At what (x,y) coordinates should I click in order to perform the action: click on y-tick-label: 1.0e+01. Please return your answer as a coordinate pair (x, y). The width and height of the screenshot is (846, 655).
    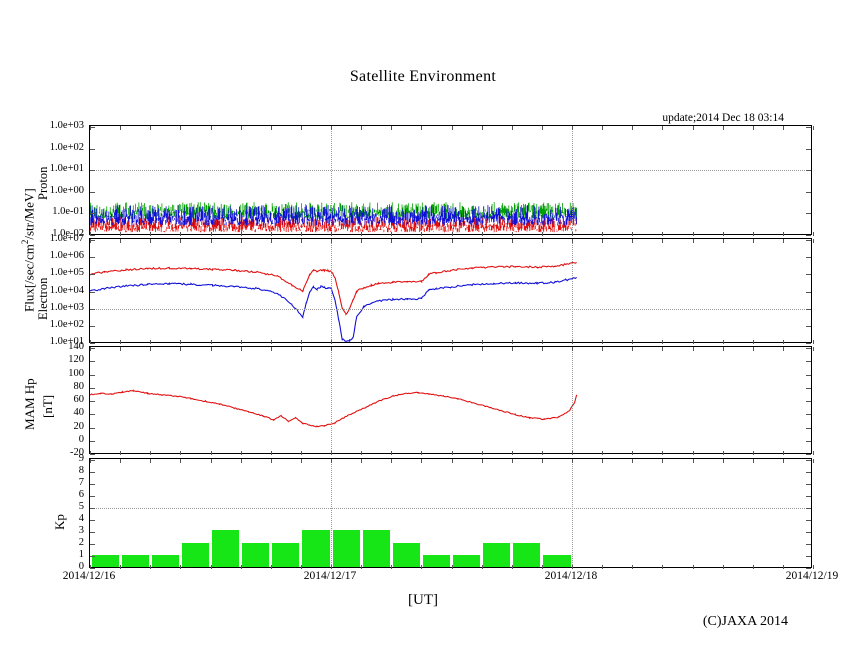
    Looking at the image, I should click on (66, 168).